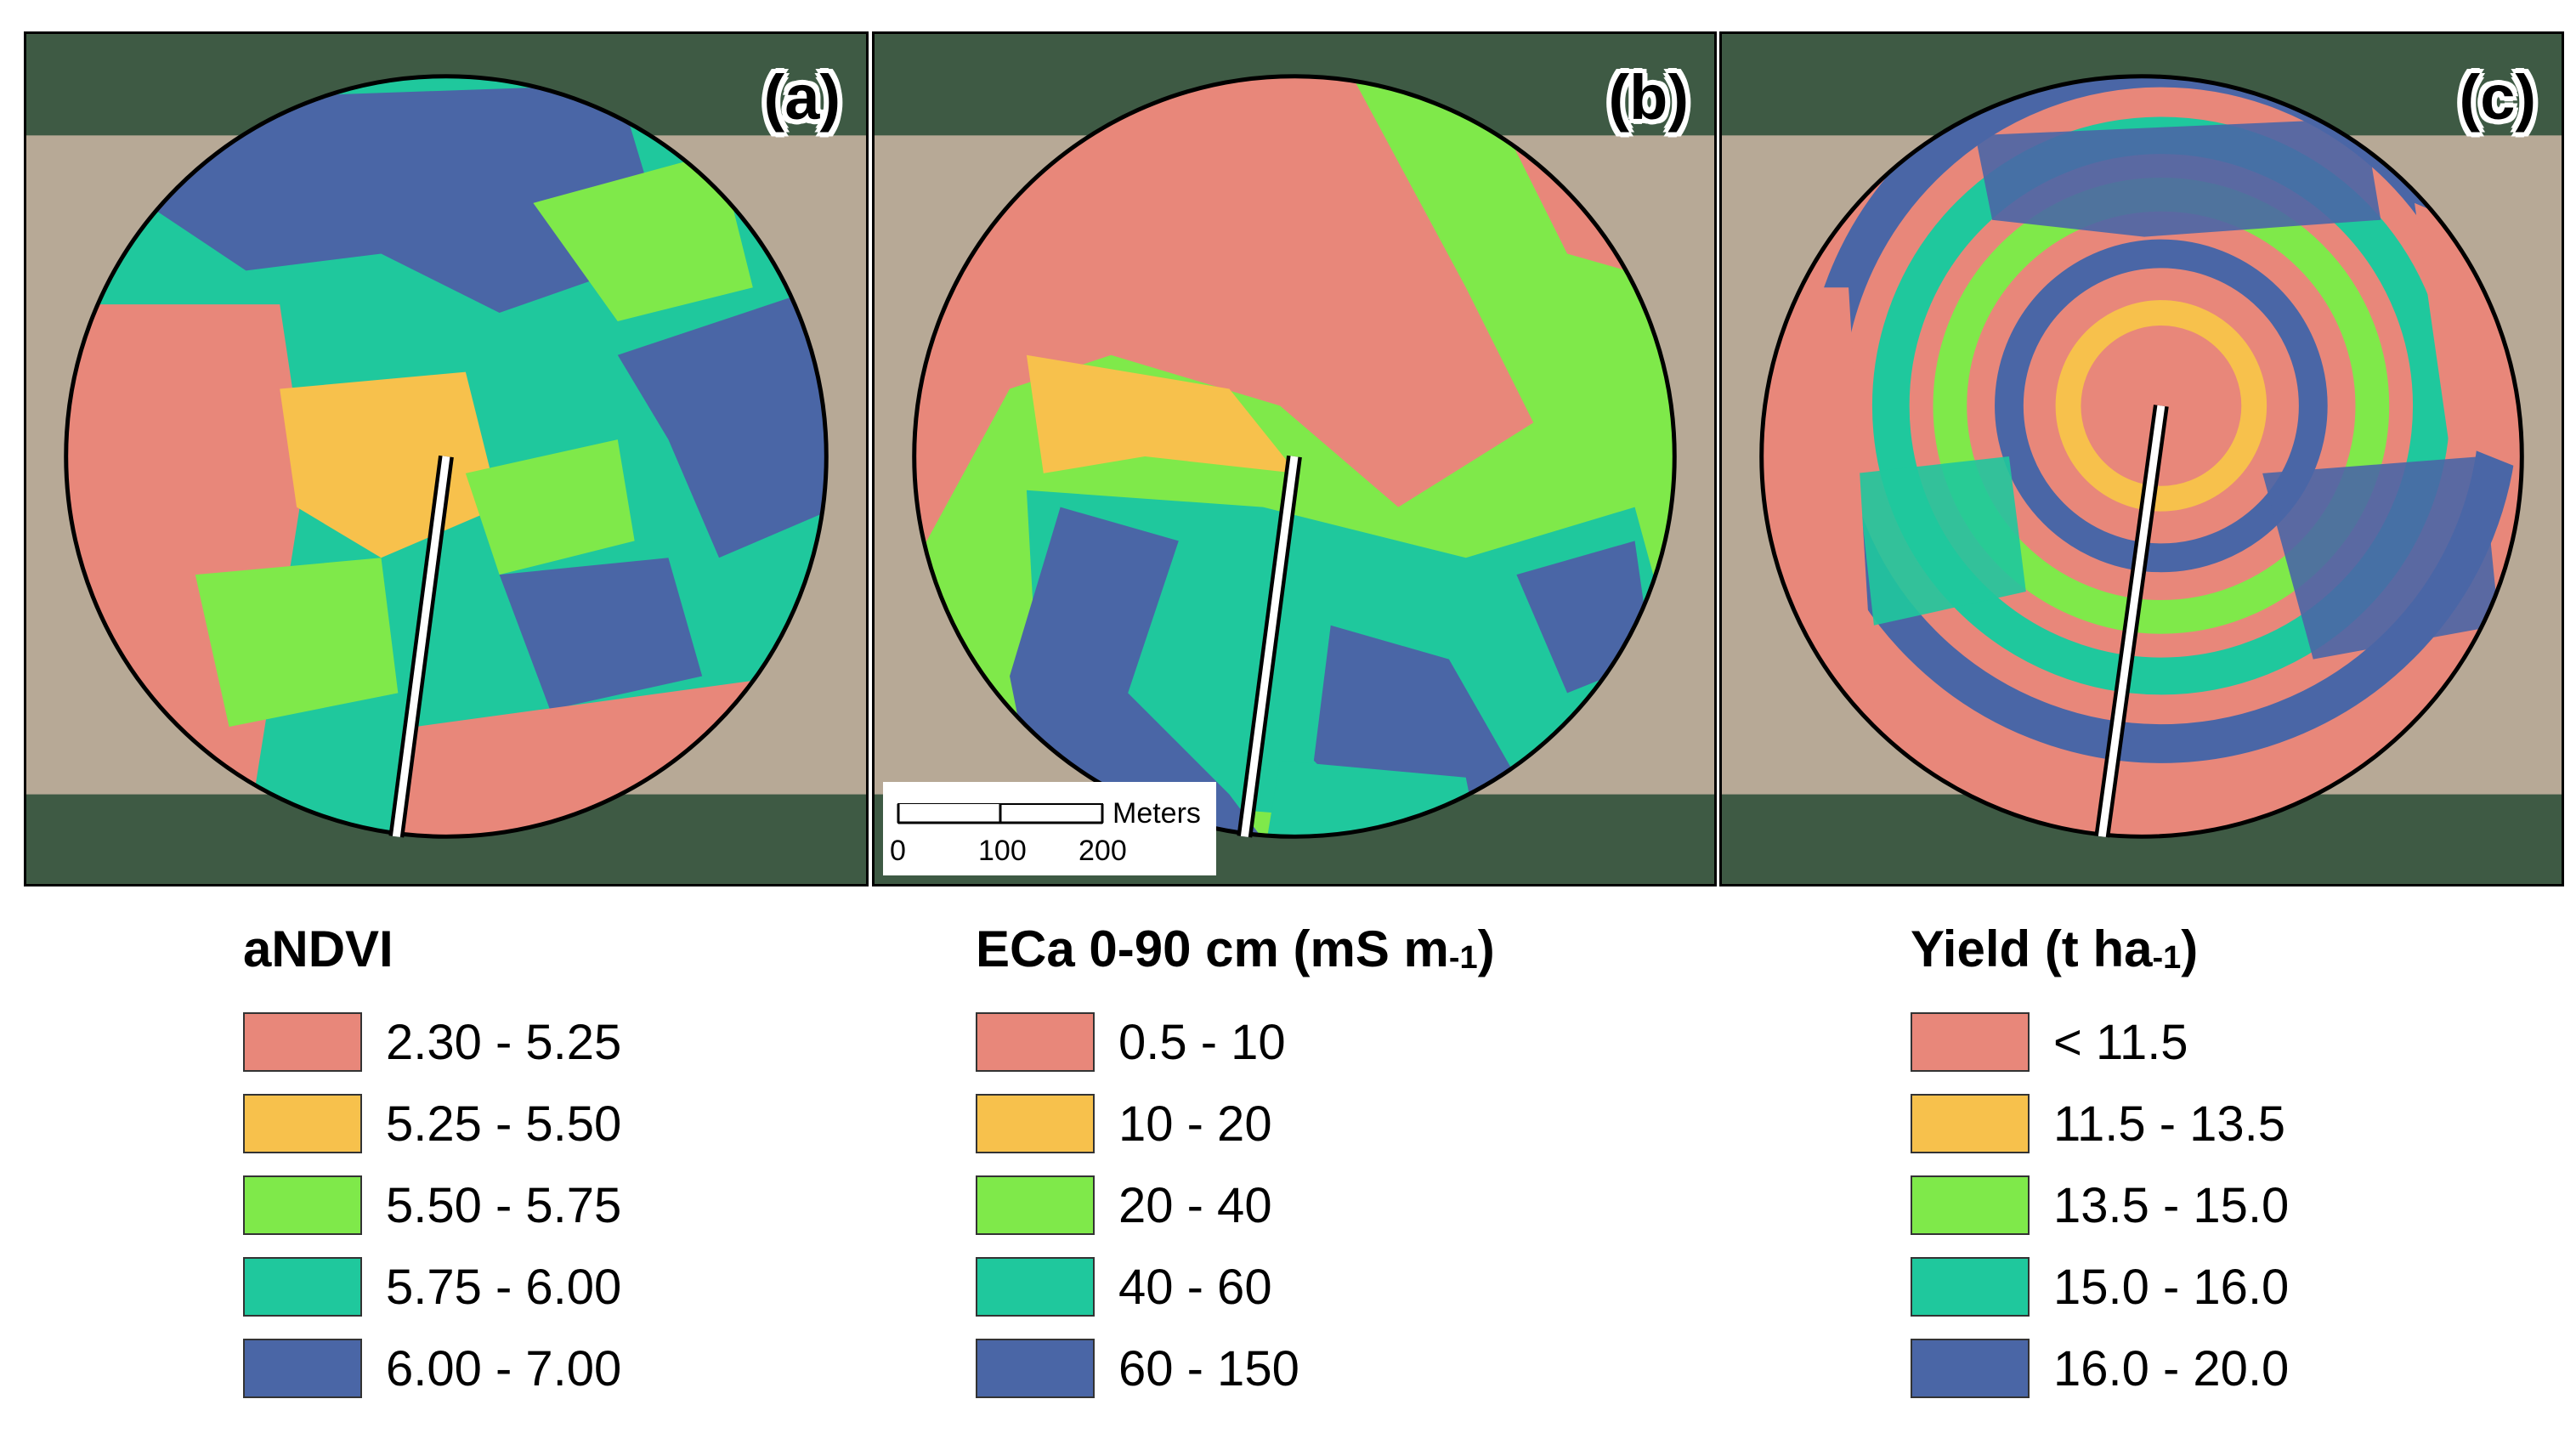 This screenshot has width=2576, height=1433. Describe the element at coordinates (1161, 413) in the screenshot. I see `zone-mid-low` at that location.